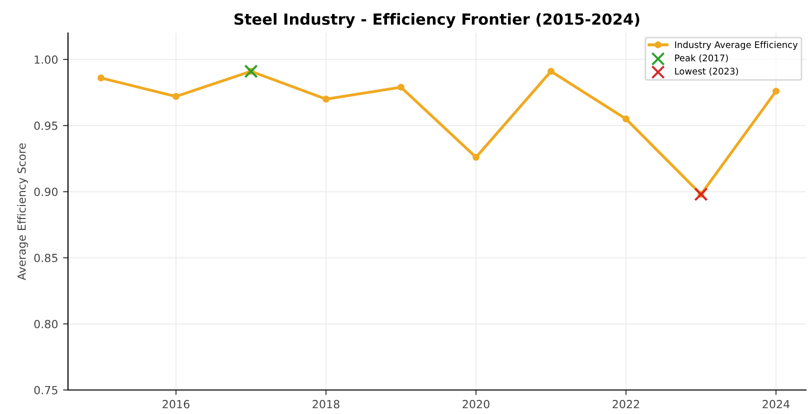  Describe the element at coordinates (22, 211) in the screenshot. I see `y-axis-title: Average Efficiency Score` at that location.